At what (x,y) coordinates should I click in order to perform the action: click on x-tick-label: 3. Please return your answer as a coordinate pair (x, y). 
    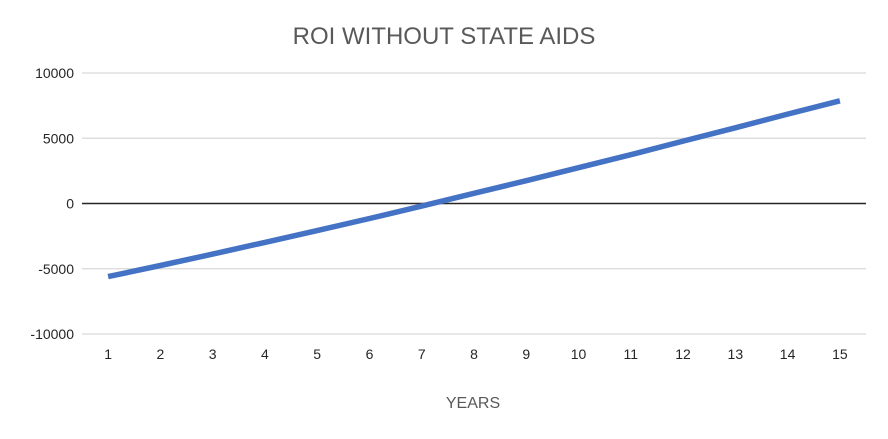
    Looking at the image, I should click on (213, 354).